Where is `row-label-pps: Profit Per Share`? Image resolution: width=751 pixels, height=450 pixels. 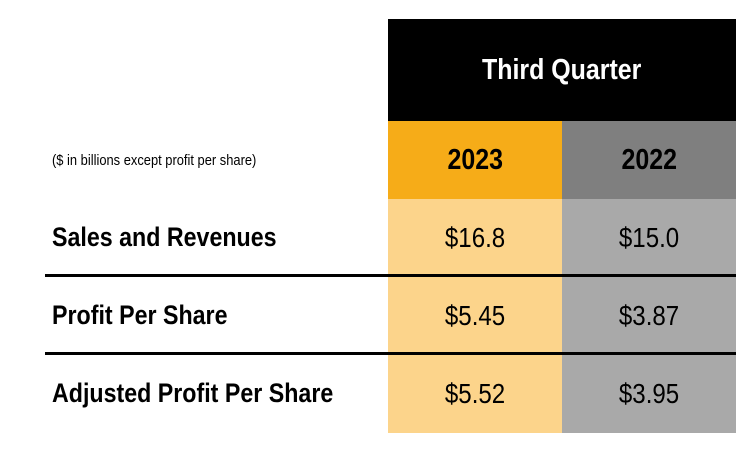
row-label-pps: Profit Per Share is located at coordinates (154, 315).